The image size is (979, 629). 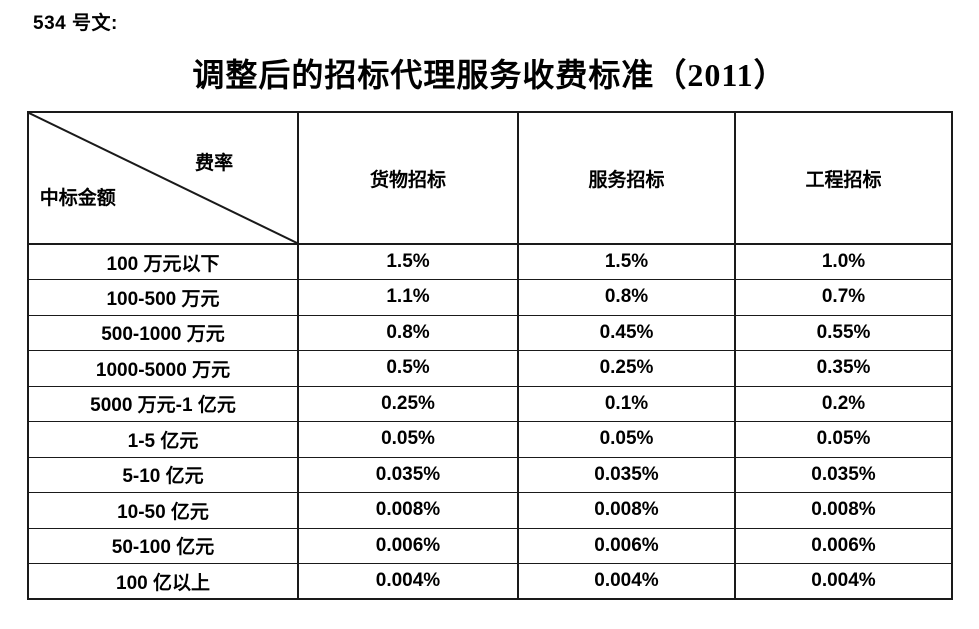 What do you see at coordinates (626, 178) in the screenshot?
I see `column-header-service: 服务招标` at bounding box center [626, 178].